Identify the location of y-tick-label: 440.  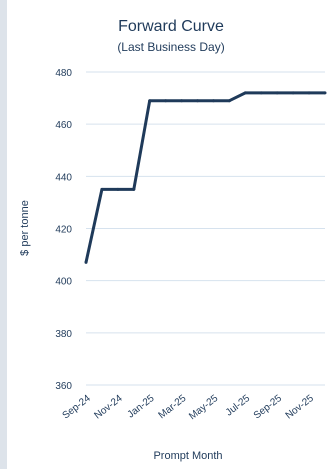
(63, 177).